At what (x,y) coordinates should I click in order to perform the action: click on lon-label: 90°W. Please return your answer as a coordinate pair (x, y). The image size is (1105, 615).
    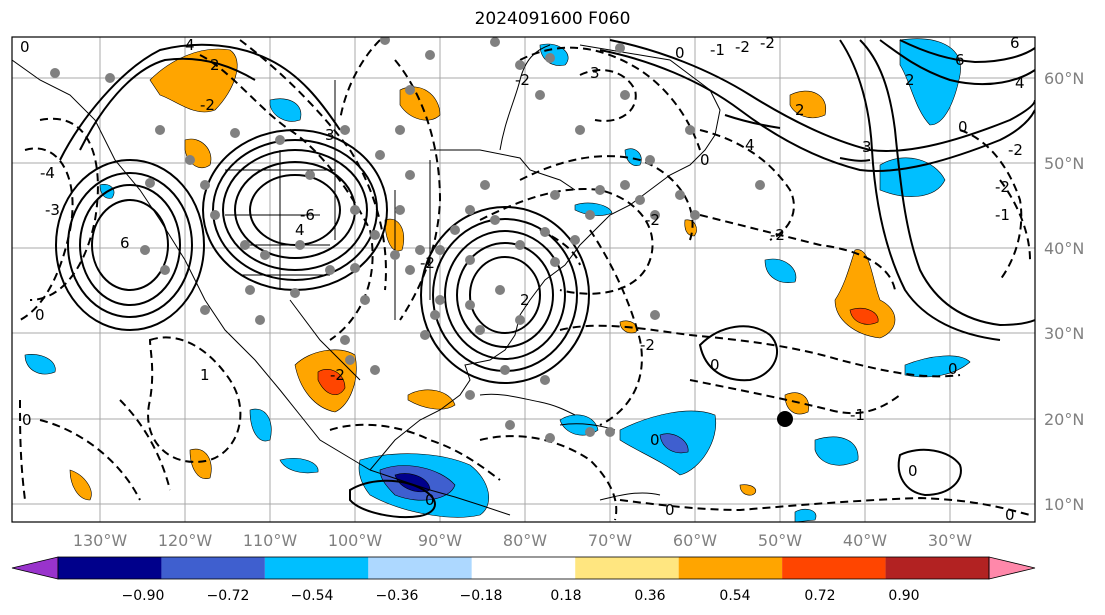
    Looking at the image, I should click on (440, 540).